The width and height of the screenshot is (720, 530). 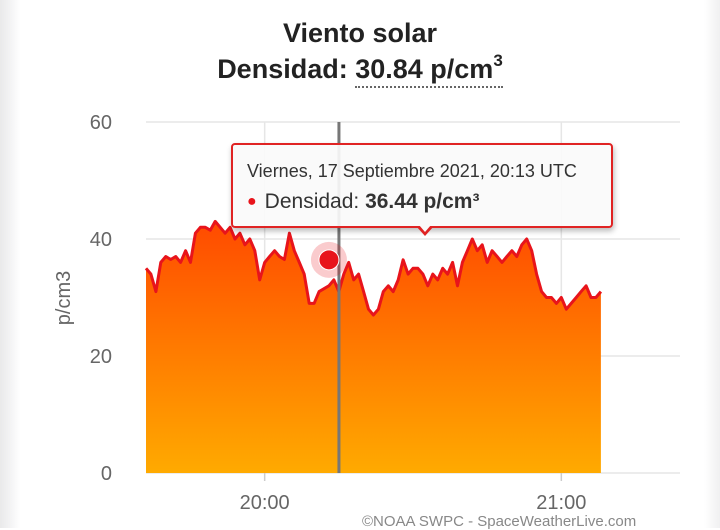 I want to click on chart-title: Viento solar, so click(x=360, y=33).